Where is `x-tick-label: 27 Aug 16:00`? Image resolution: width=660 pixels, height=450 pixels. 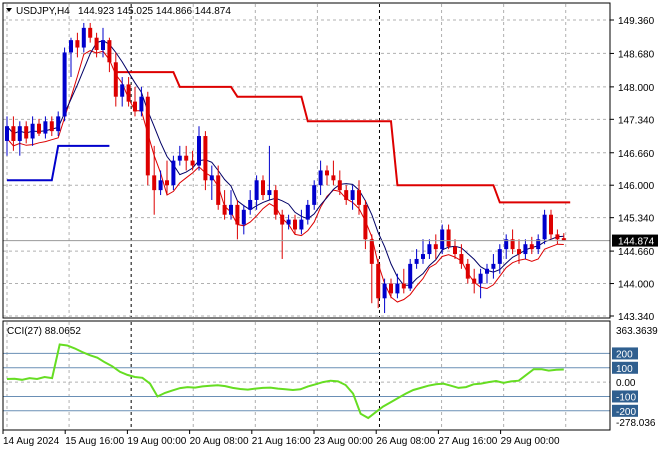 x-tick-label: 27 Aug 16:00 is located at coordinates (467, 441).